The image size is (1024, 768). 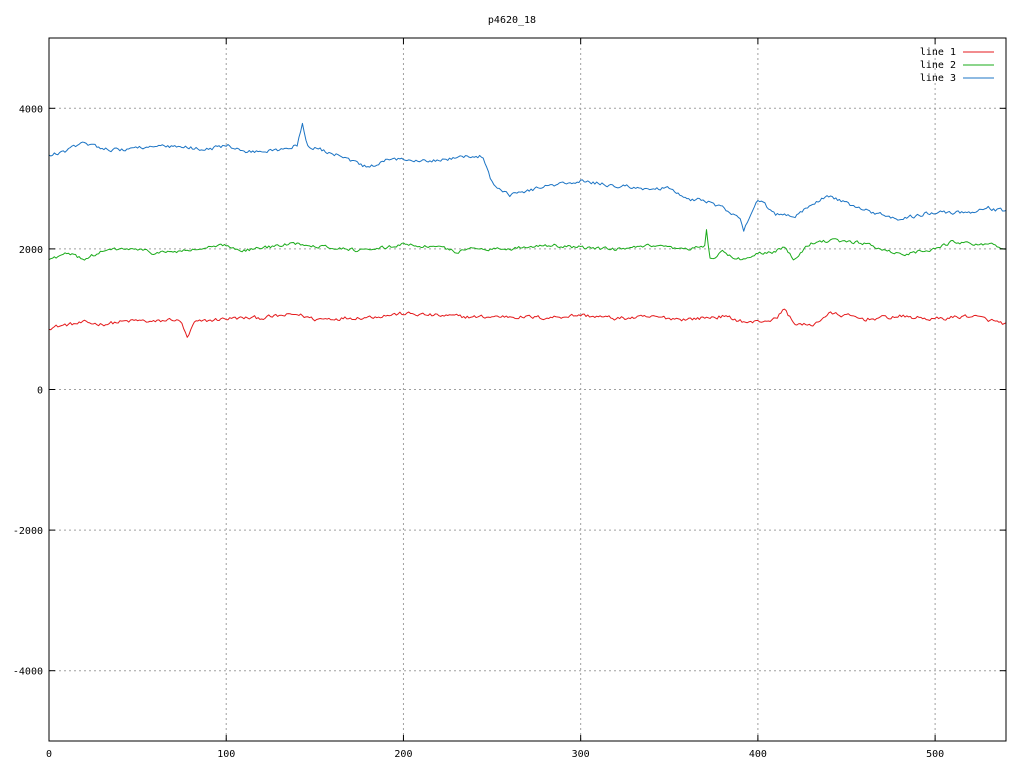 I want to click on y-tick-label: 2000, so click(x=31, y=250).